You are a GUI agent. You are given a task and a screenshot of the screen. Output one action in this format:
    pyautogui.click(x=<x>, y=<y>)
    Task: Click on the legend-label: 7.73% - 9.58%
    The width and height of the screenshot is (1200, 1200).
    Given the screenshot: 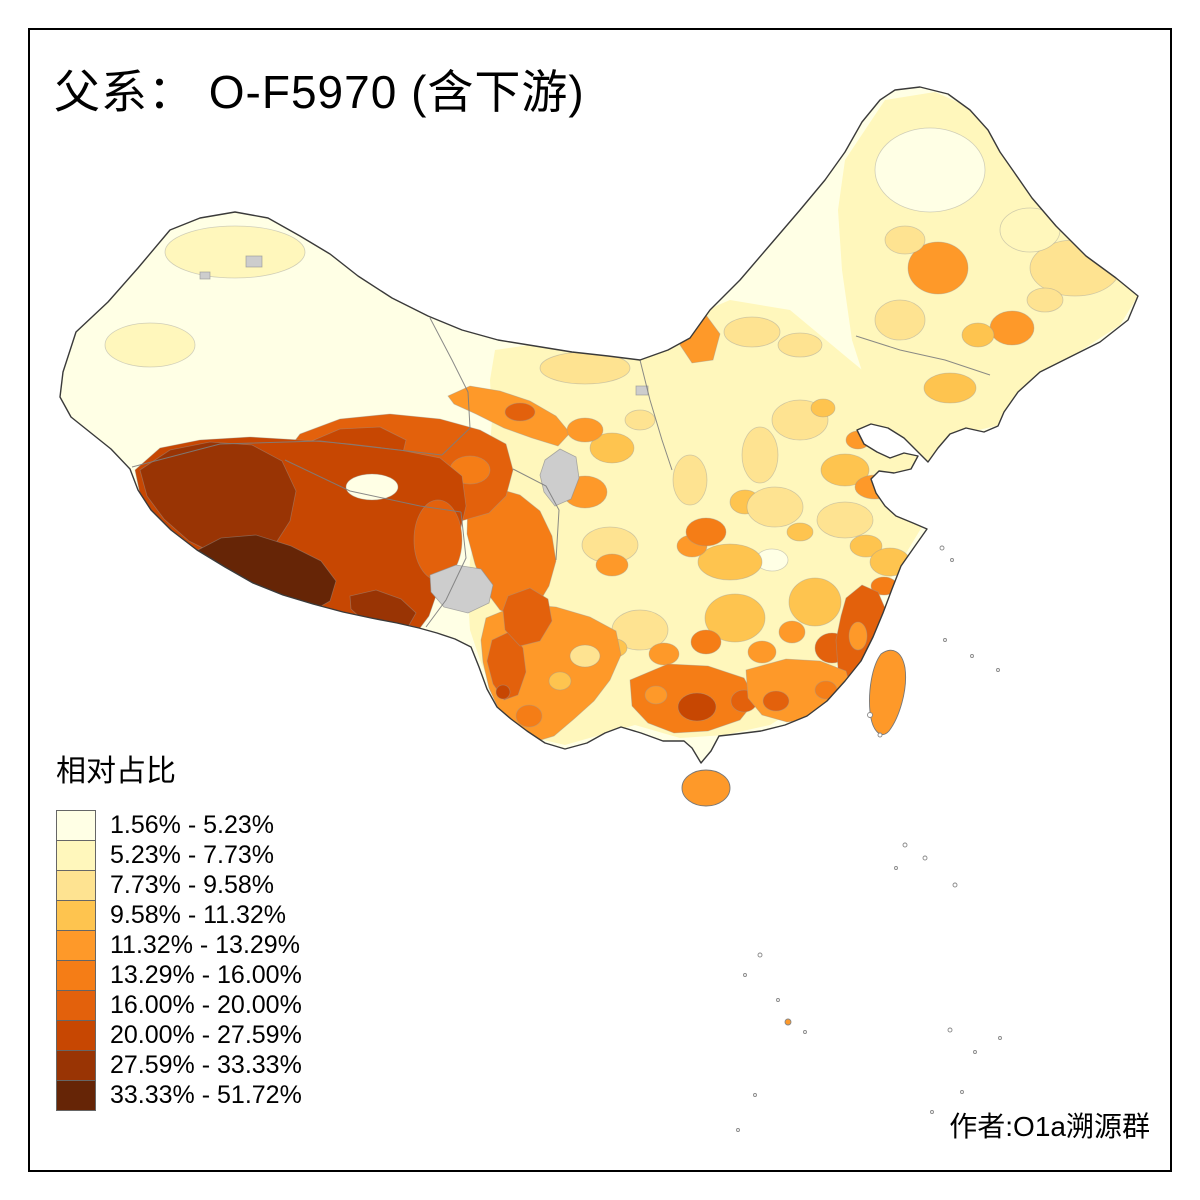 What is the action you would take?
    pyautogui.click(x=192, y=885)
    